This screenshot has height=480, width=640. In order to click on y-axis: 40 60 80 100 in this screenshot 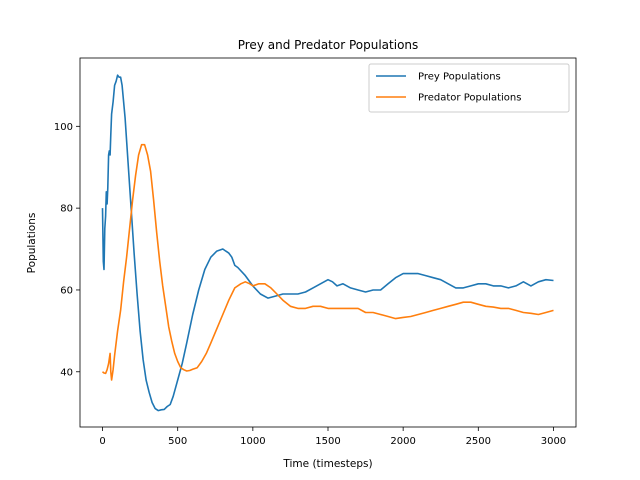, I will do `click(67, 250)`.